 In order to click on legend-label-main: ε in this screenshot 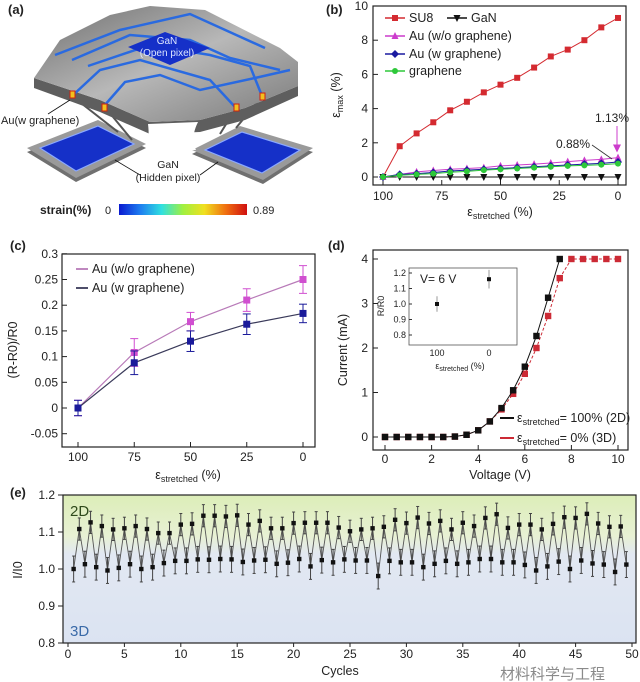, I will do `click(520, 438)`.